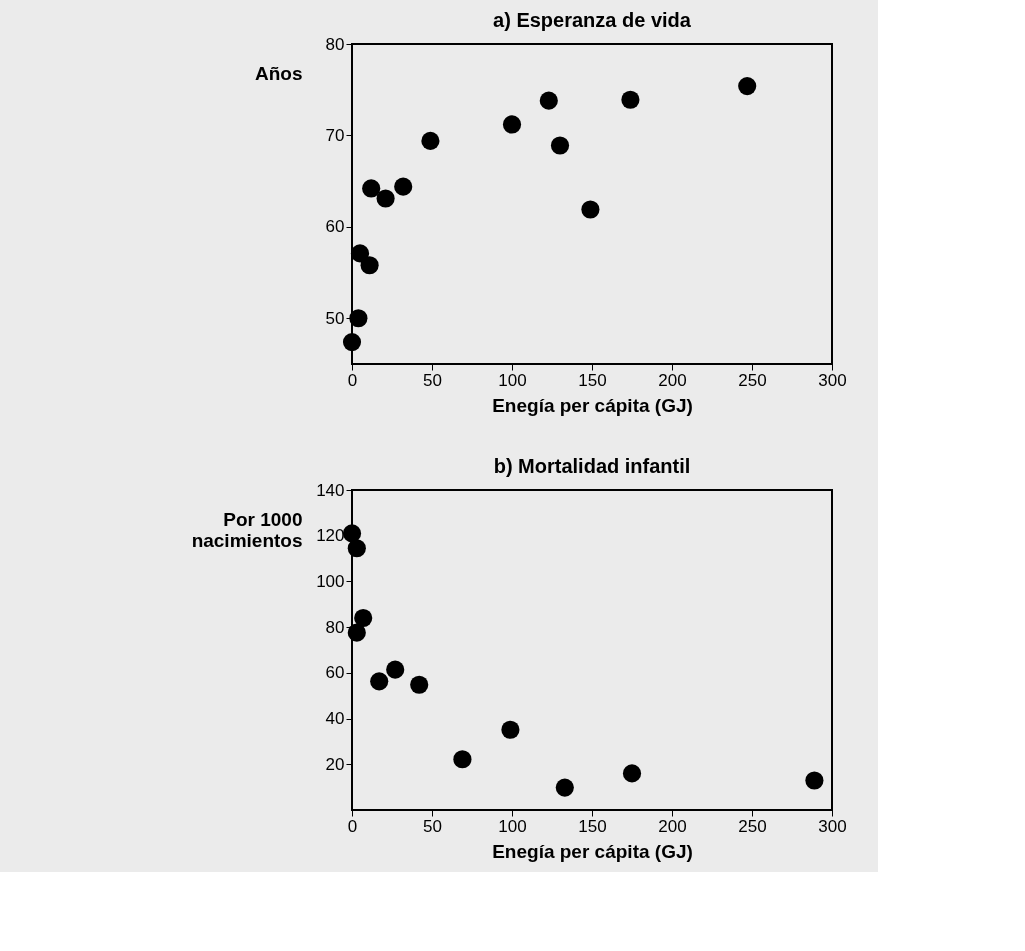 The image size is (1025, 951). What do you see at coordinates (592, 466) in the screenshot?
I see `chart-title: b) Mortalidad infantil` at bounding box center [592, 466].